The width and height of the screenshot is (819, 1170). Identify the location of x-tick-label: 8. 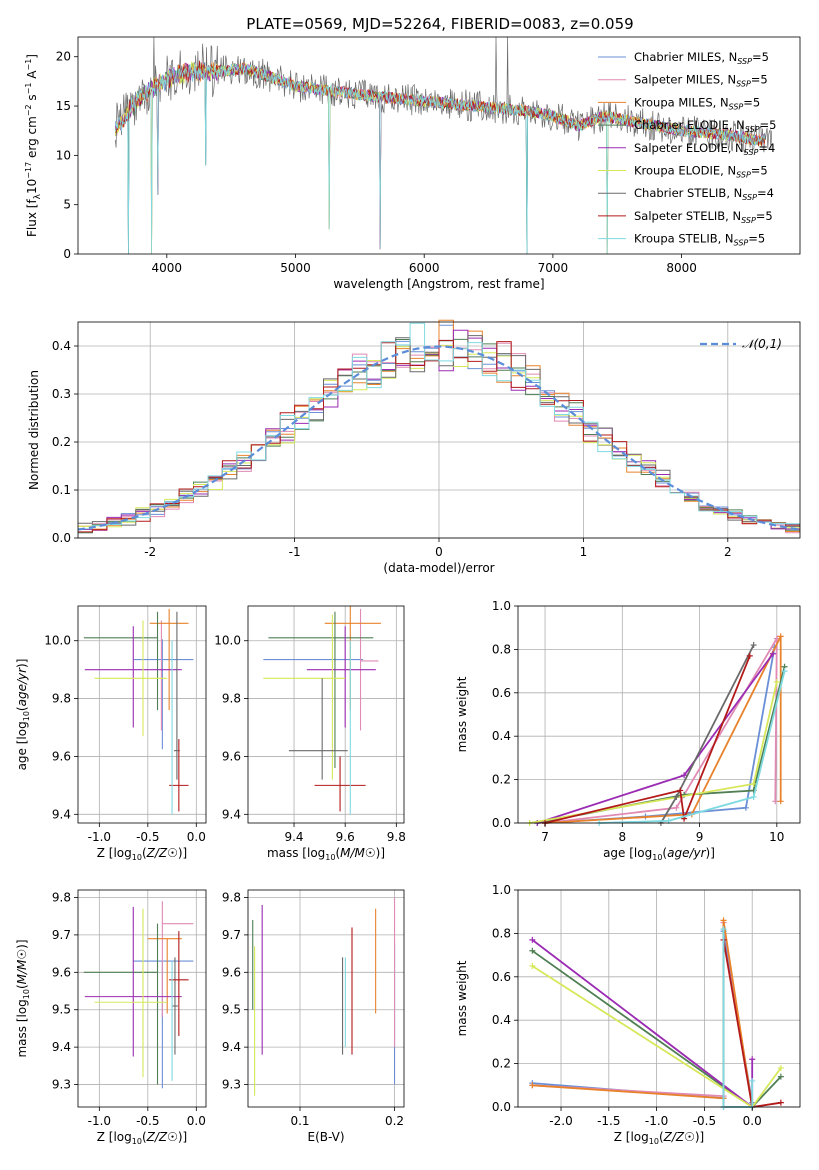
(622, 837).